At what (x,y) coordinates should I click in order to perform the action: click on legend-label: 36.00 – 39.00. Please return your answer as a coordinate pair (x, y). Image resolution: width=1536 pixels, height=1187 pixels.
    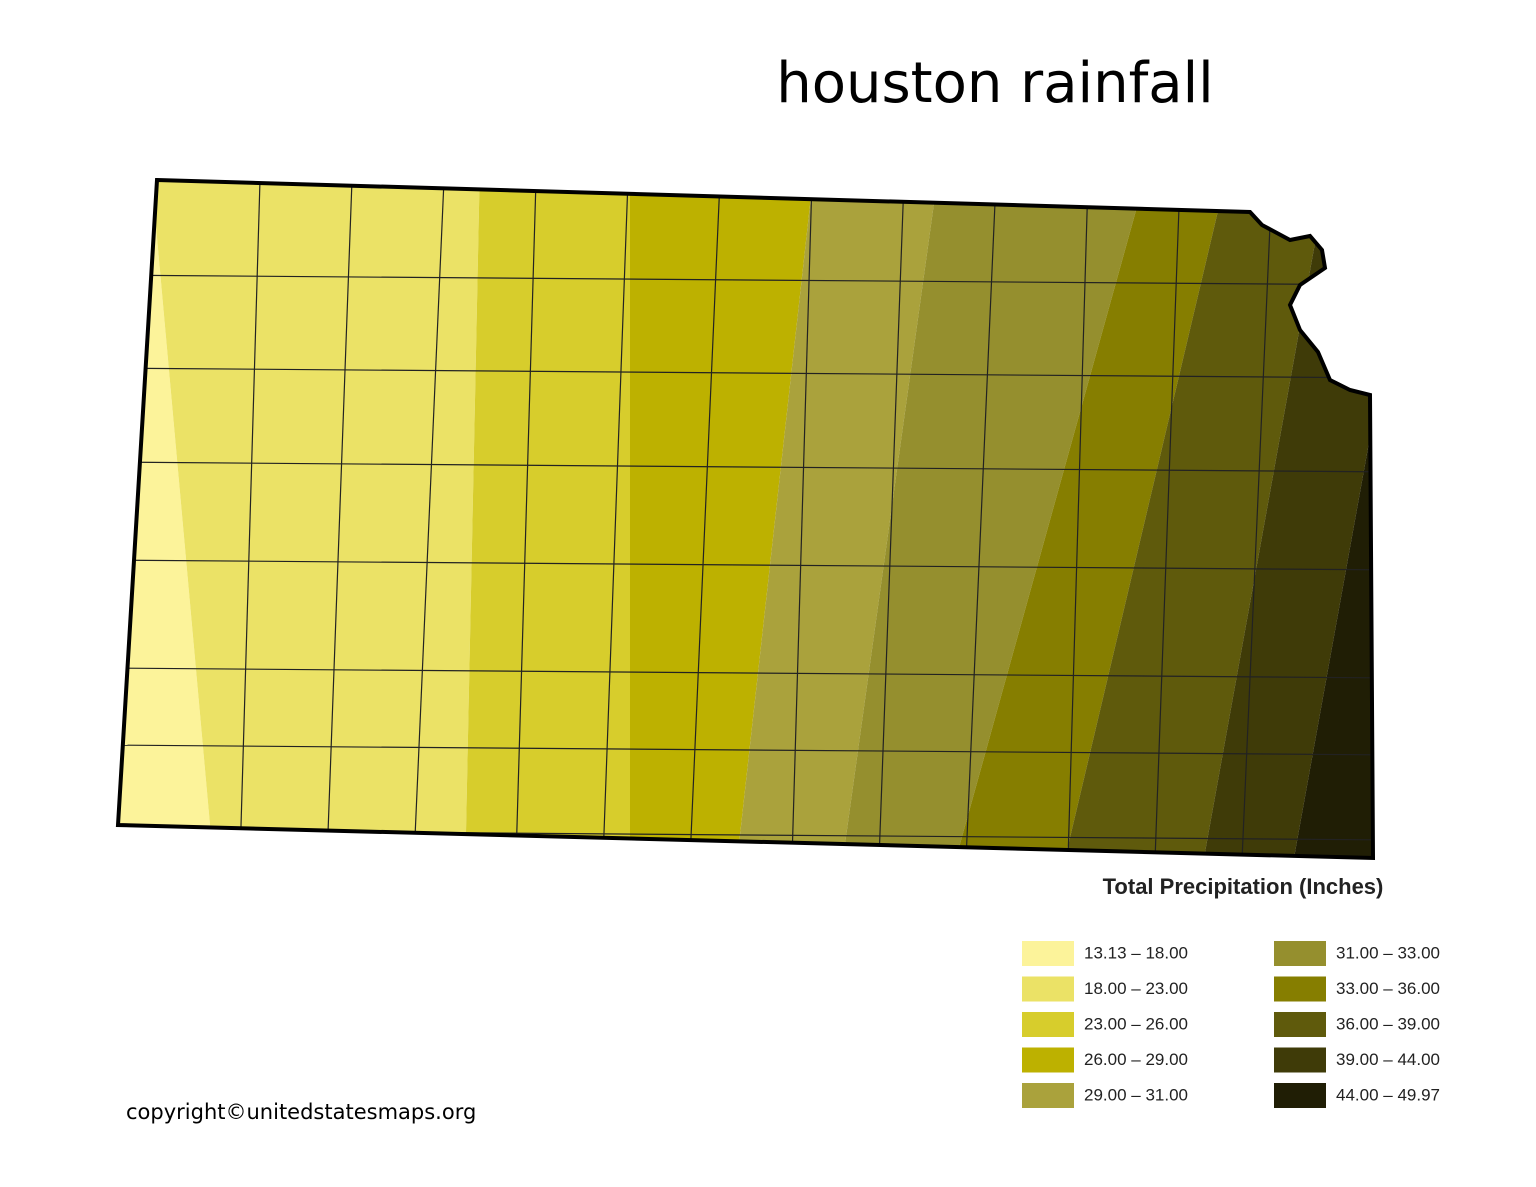
    Looking at the image, I should click on (1388, 1023).